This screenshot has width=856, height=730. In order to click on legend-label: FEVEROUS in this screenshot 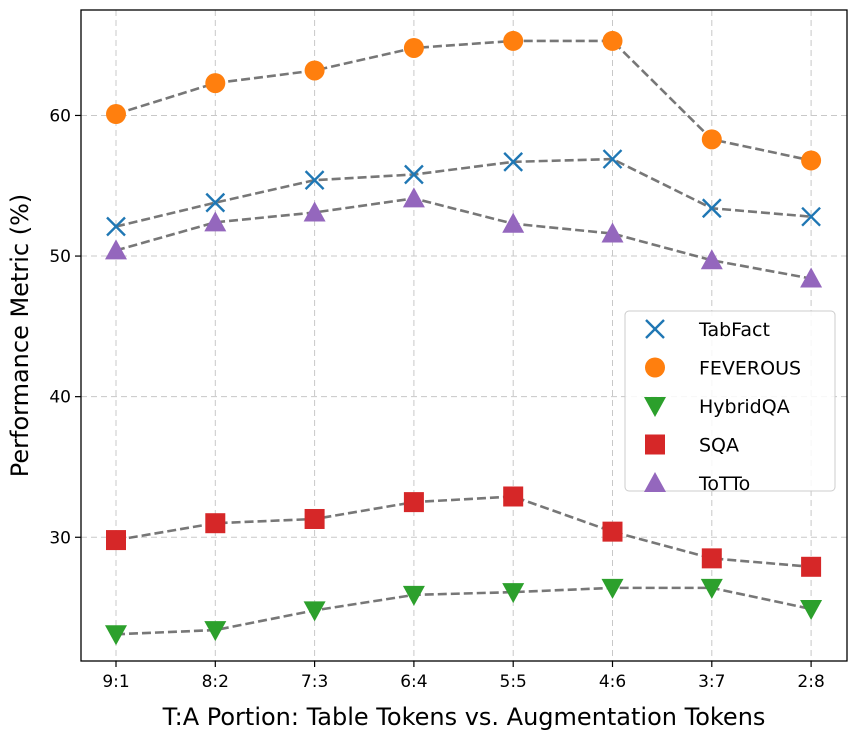, I will do `click(750, 369)`.